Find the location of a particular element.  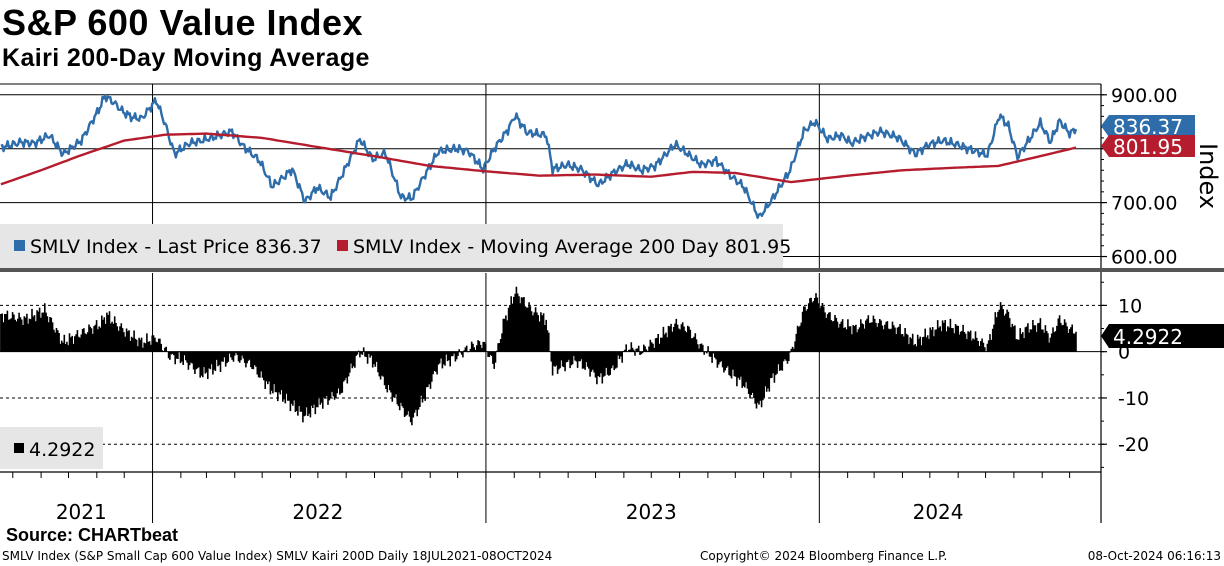

legend-label-price: SMLV Index - Last Price 836.37 is located at coordinates (176, 247).